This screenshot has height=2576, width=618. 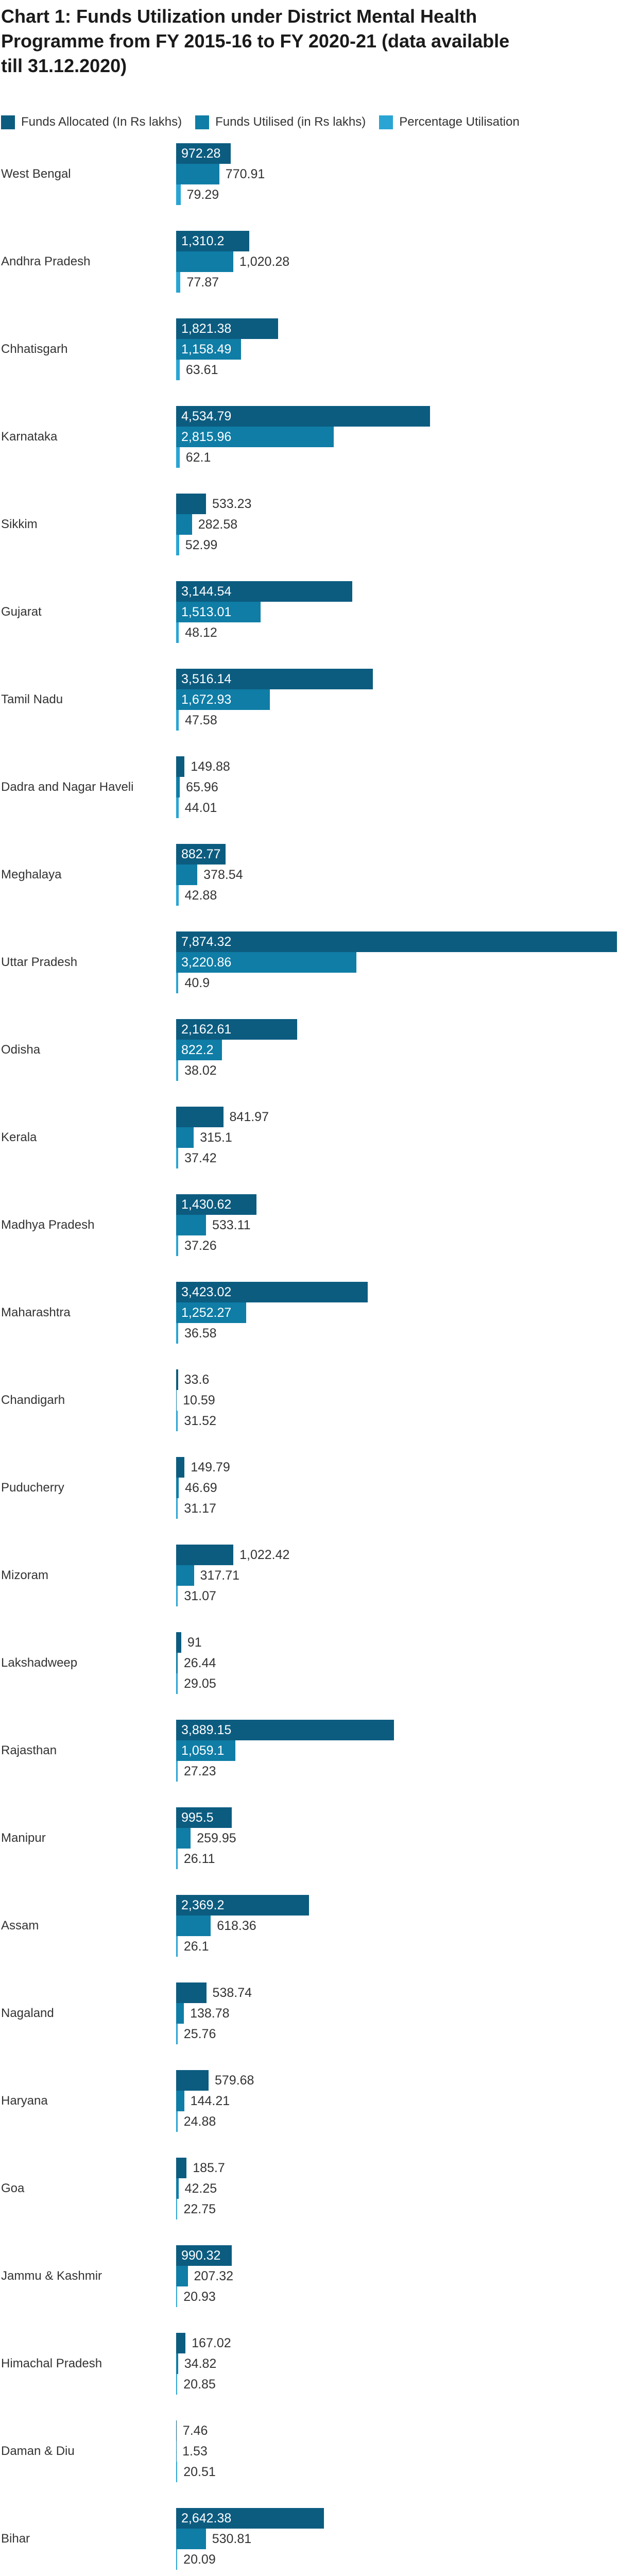 What do you see at coordinates (397, 2296) in the screenshot?
I see `bar-percentage: 20.93` at bounding box center [397, 2296].